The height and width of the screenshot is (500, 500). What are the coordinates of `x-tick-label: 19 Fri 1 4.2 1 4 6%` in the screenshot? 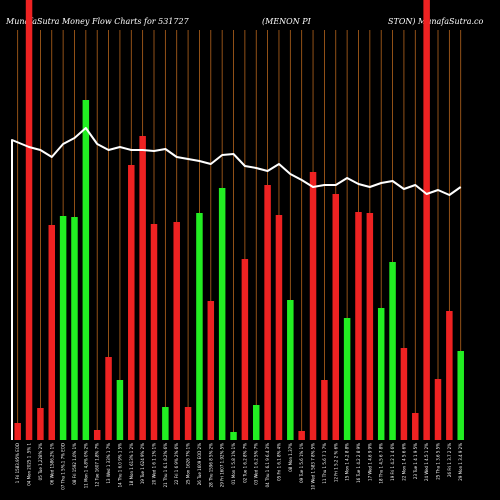 It's located at (392, 462).